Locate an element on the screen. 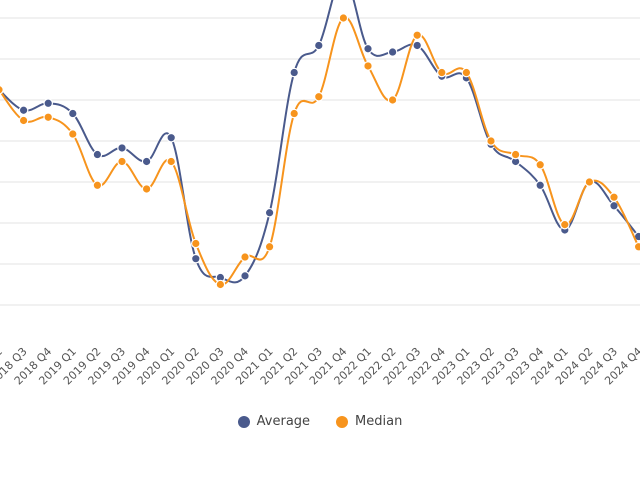 The height and width of the screenshot is (480, 640). legend-item-median: Median is located at coordinates (369, 421).